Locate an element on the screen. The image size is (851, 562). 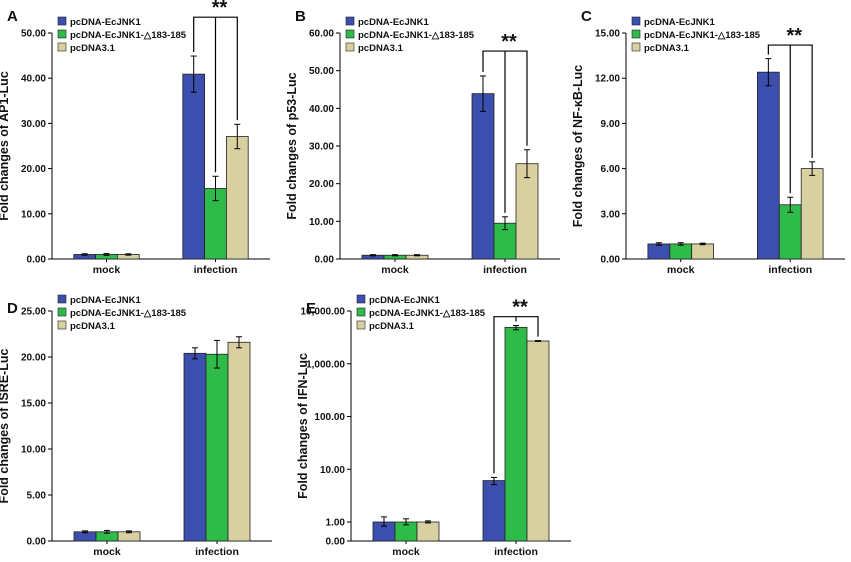
y-axis-label: Fold changes of IFN-Luc is located at coordinates (303, 426).